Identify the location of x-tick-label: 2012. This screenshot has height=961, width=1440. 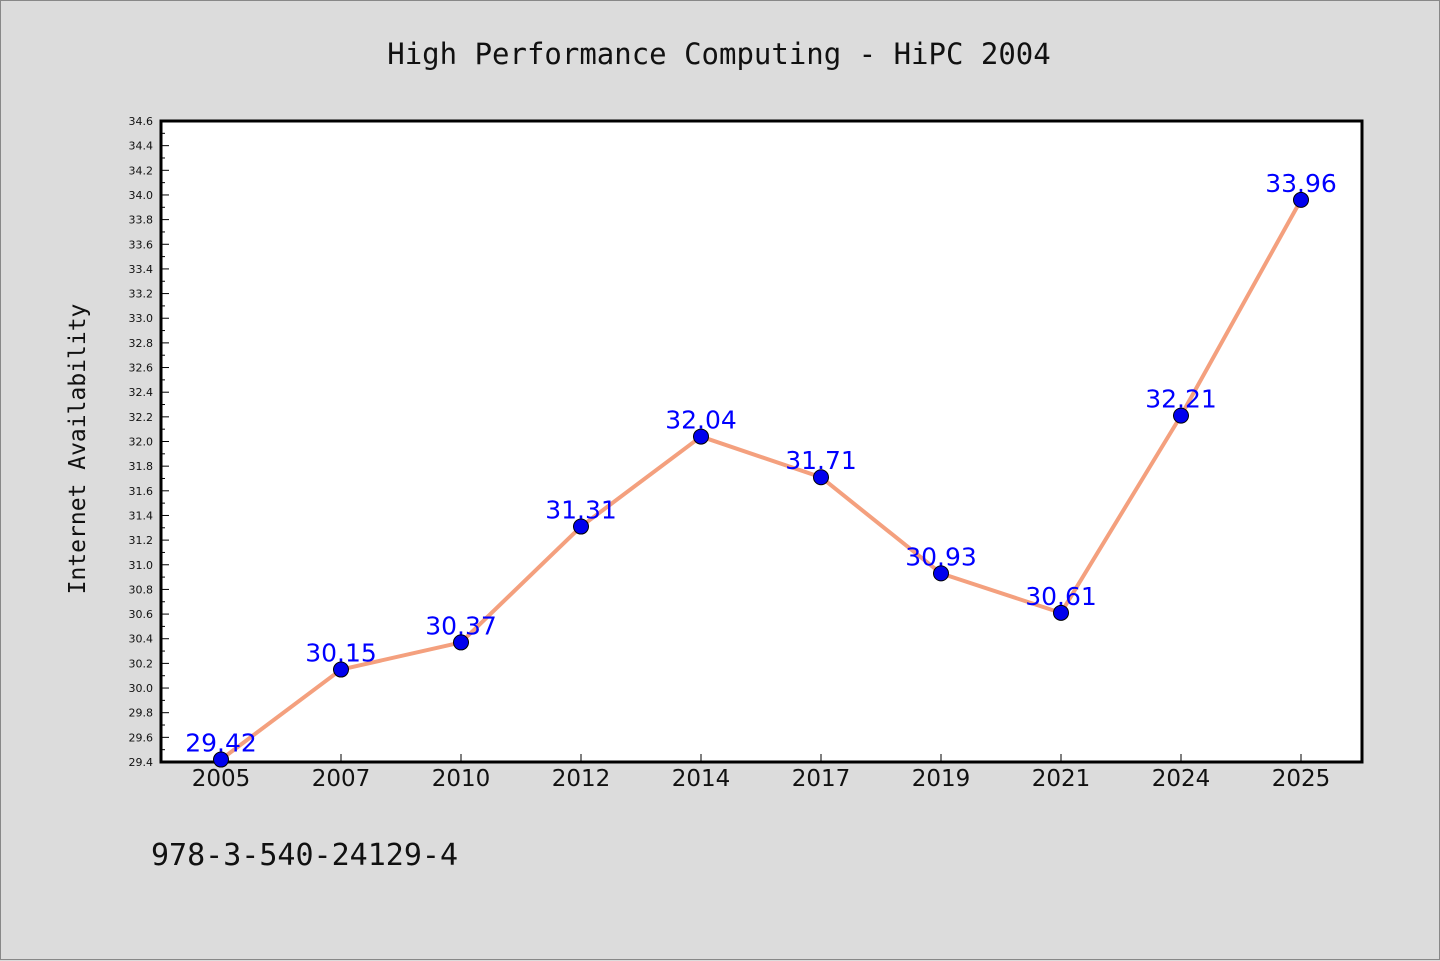
(581, 779).